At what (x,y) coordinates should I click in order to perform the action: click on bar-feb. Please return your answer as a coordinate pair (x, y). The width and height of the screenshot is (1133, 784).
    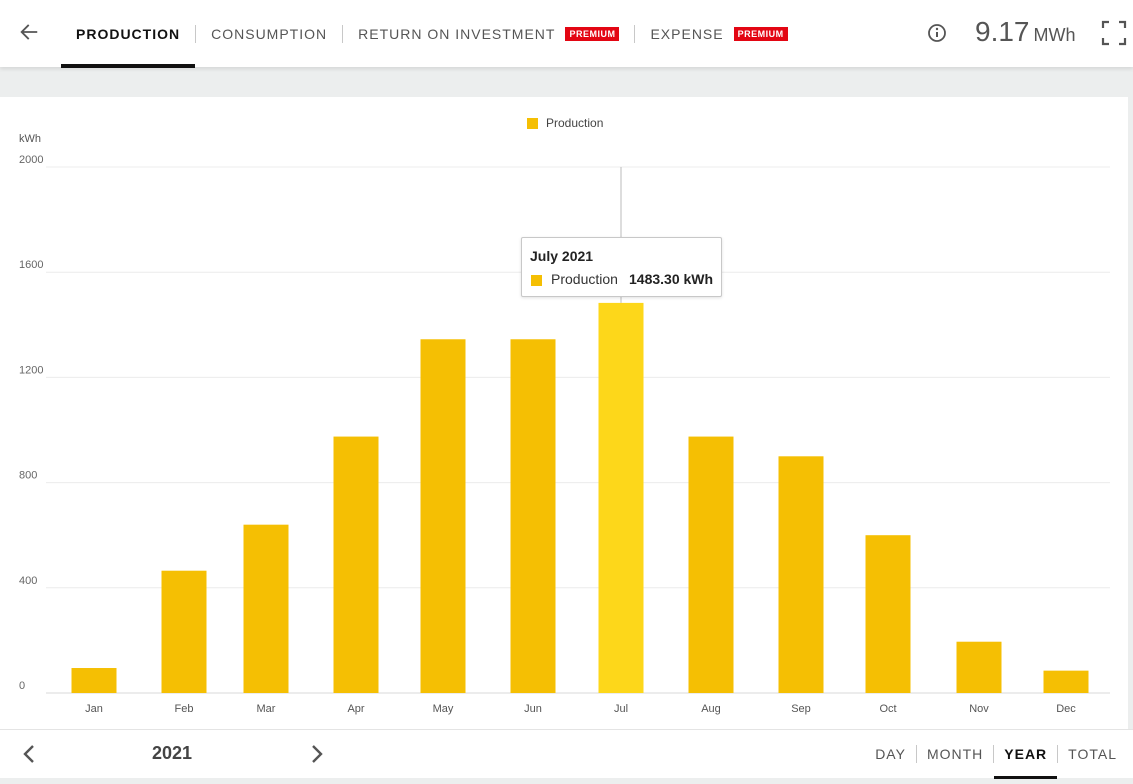
    Looking at the image, I should click on (184, 631).